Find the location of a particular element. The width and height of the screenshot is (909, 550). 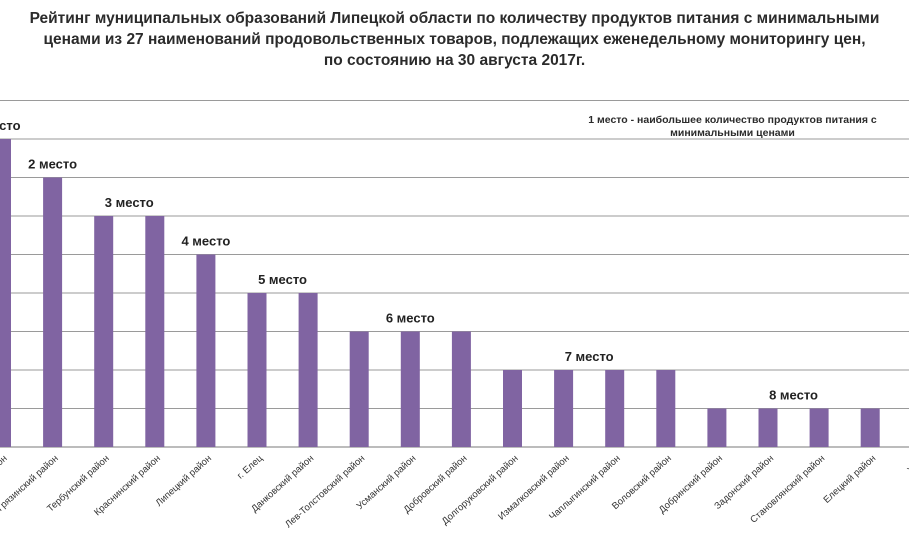

chart-title-line-3: по состоянию на 30 августа 2017г. is located at coordinates (454, 60).